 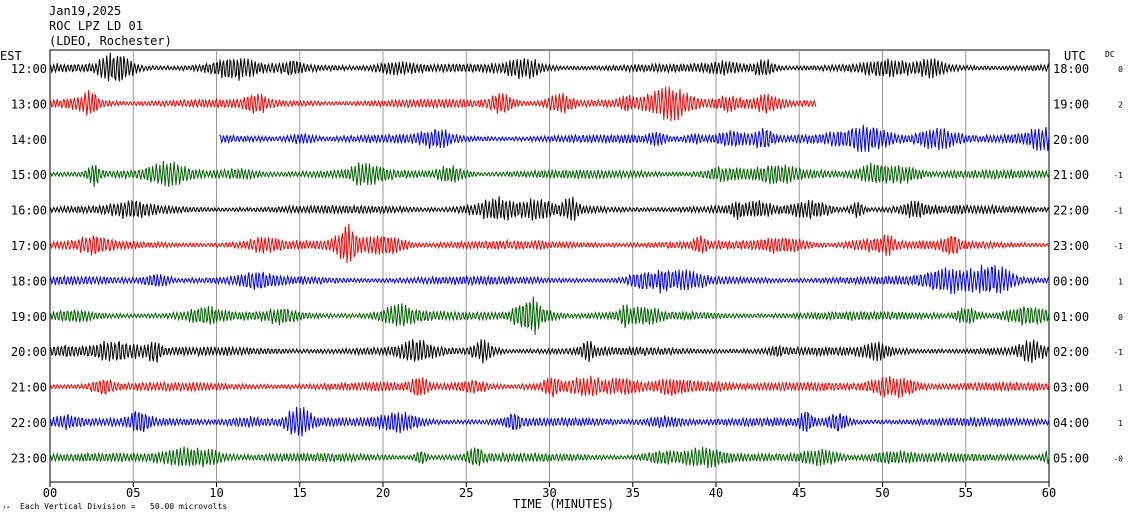 What do you see at coordinates (563, 504) in the screenshot?
I see `x-axis-title: TIME (MINUTES)` at bounding box center [563, 504].